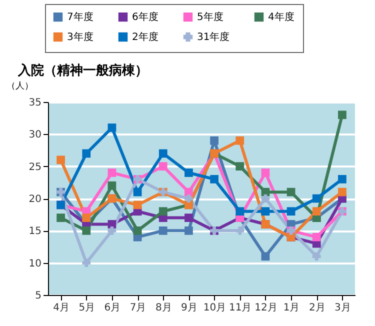 This screenshot has width=375, height=326. I want to click on y-tick-label: 10, so click(35, 264).